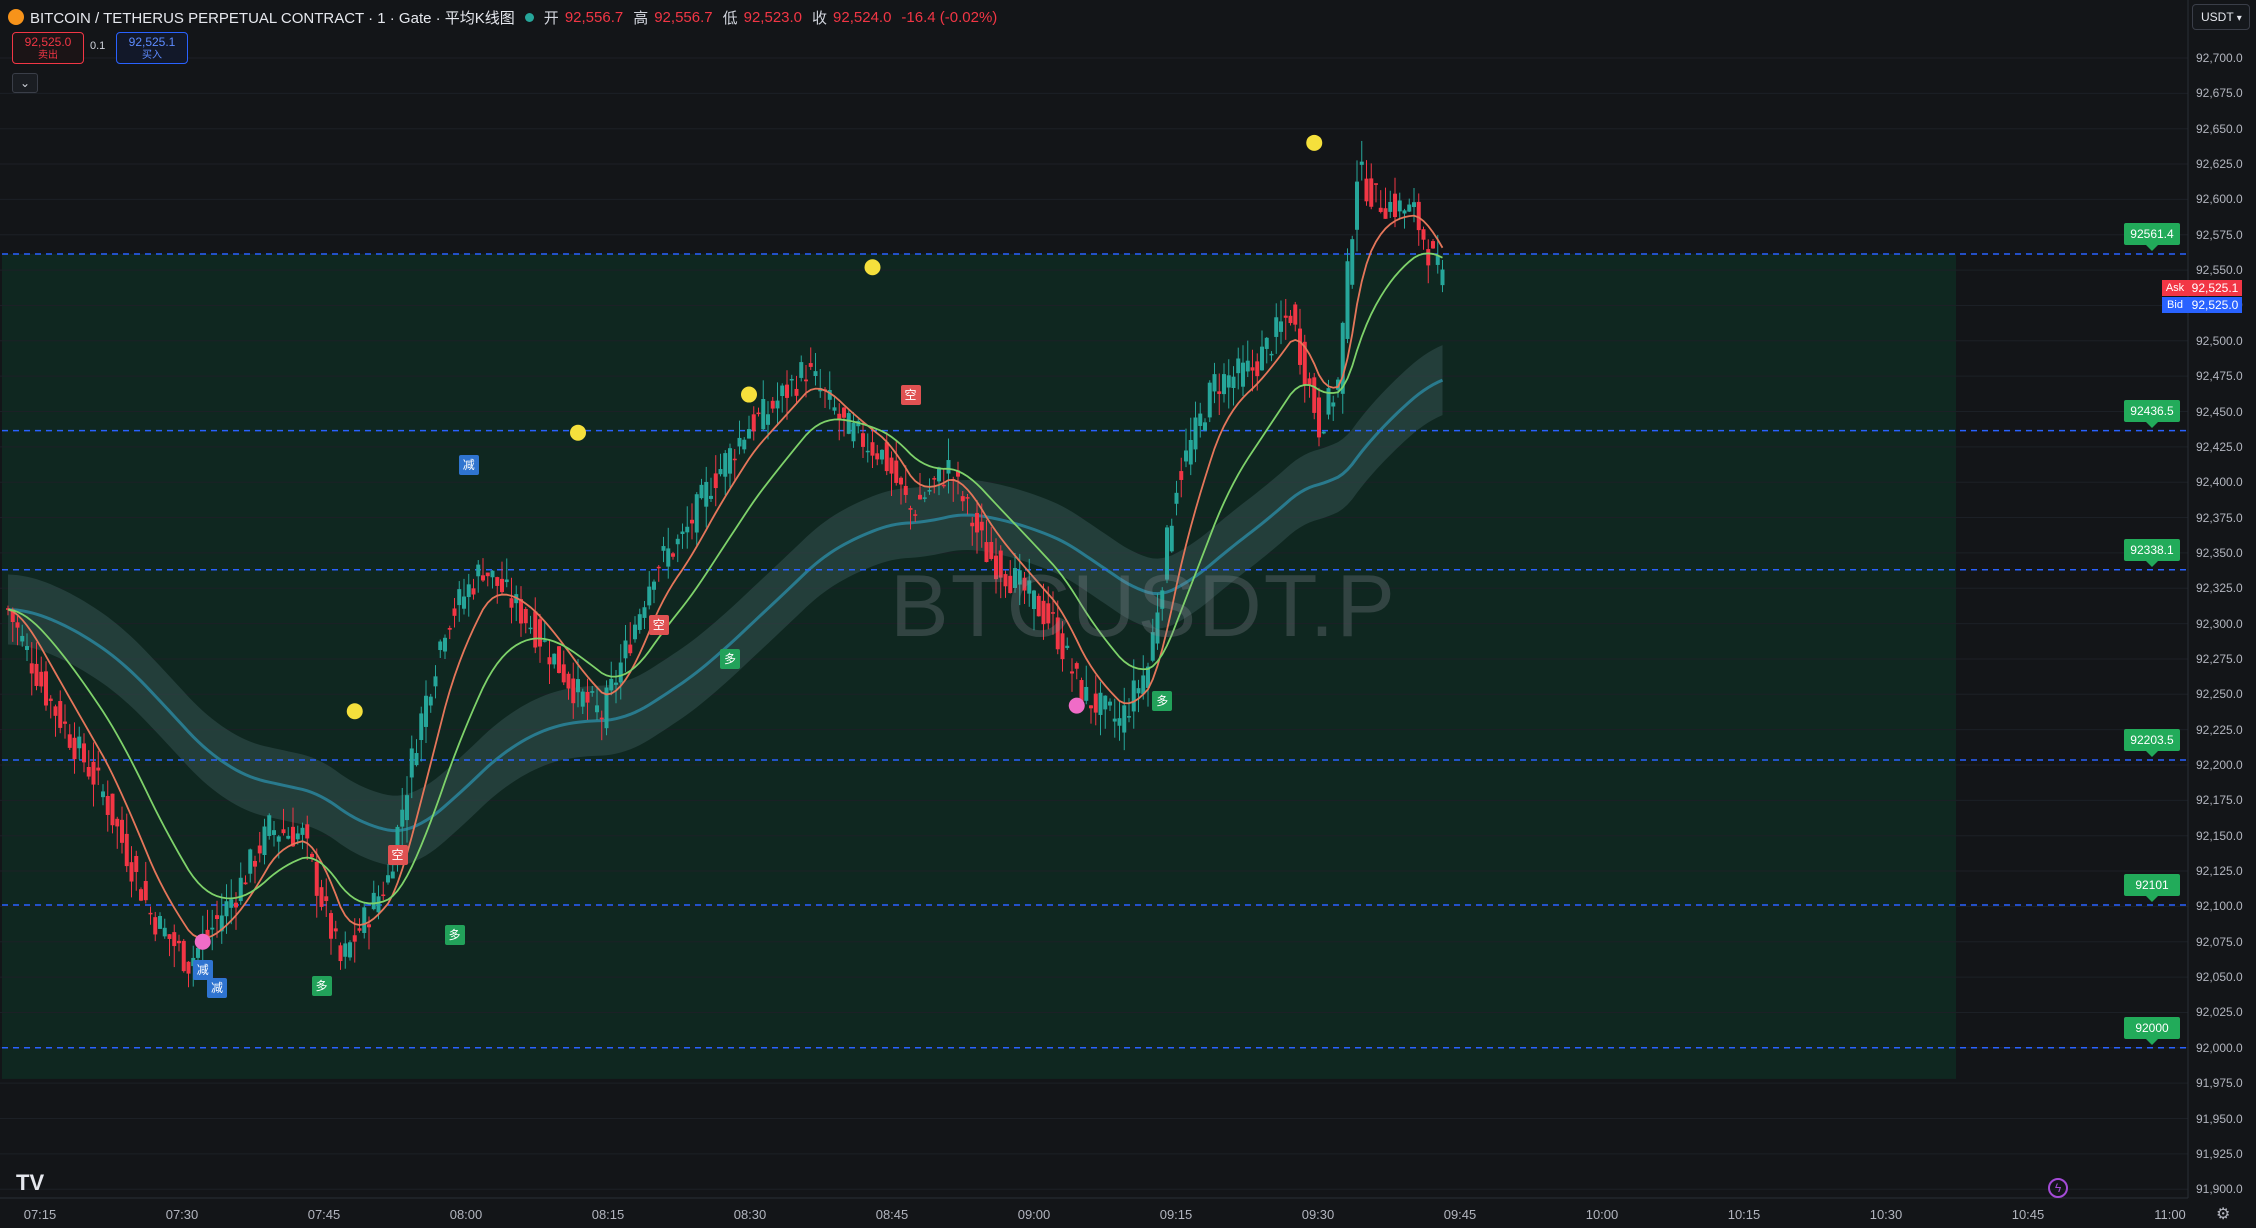  I want to click on time-tick-label: 08:30, so click(750, 1214).